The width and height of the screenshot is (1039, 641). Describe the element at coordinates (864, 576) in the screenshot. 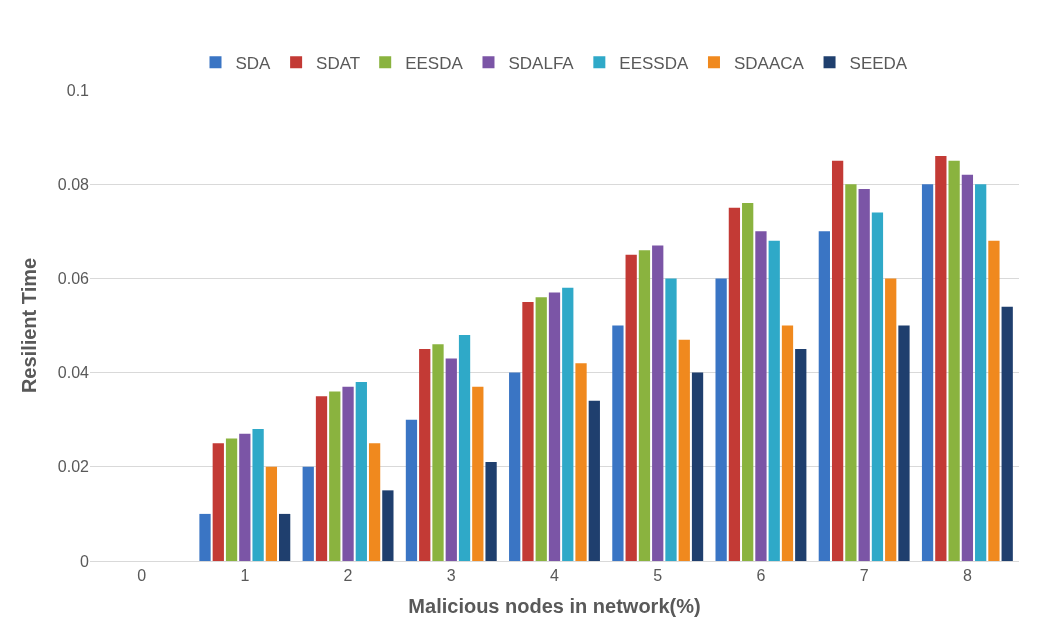

I see `x-tick-label: 7` at that location.